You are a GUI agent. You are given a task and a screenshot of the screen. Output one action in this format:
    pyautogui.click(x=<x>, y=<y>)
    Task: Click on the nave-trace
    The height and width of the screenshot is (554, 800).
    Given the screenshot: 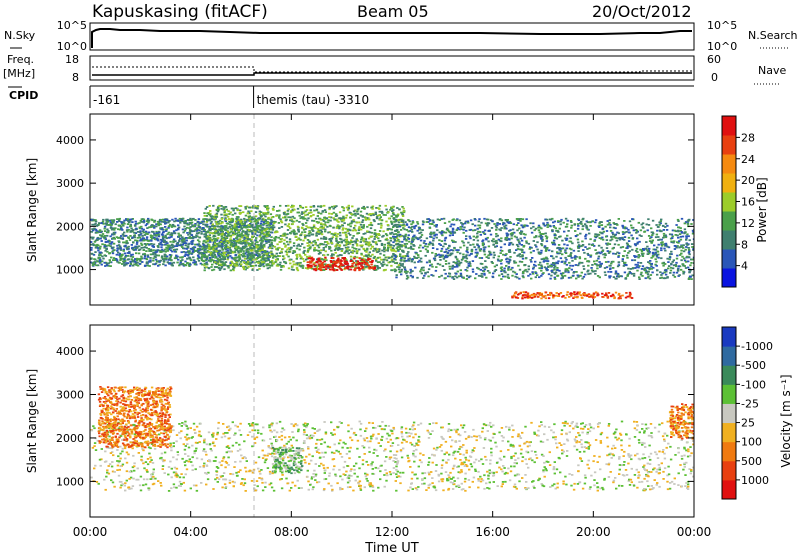 What is the action you would take?
    pyautogui.click(x=392, y=69)
    